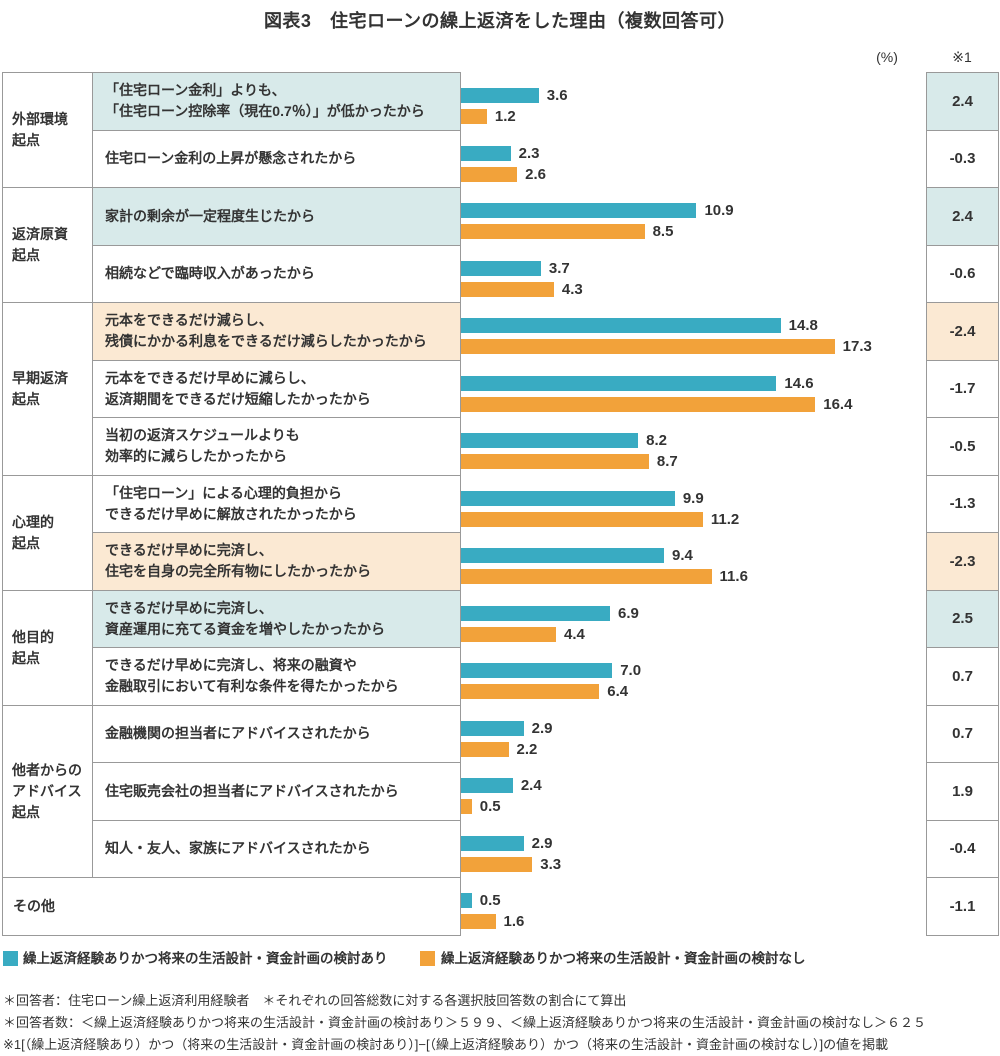 This screenshot has height=1056, width=1000. What do you see at coordinates (10, 958) in the screenshot?
I see `legend-swatch-with-plan` at bounding box center [10, 958].